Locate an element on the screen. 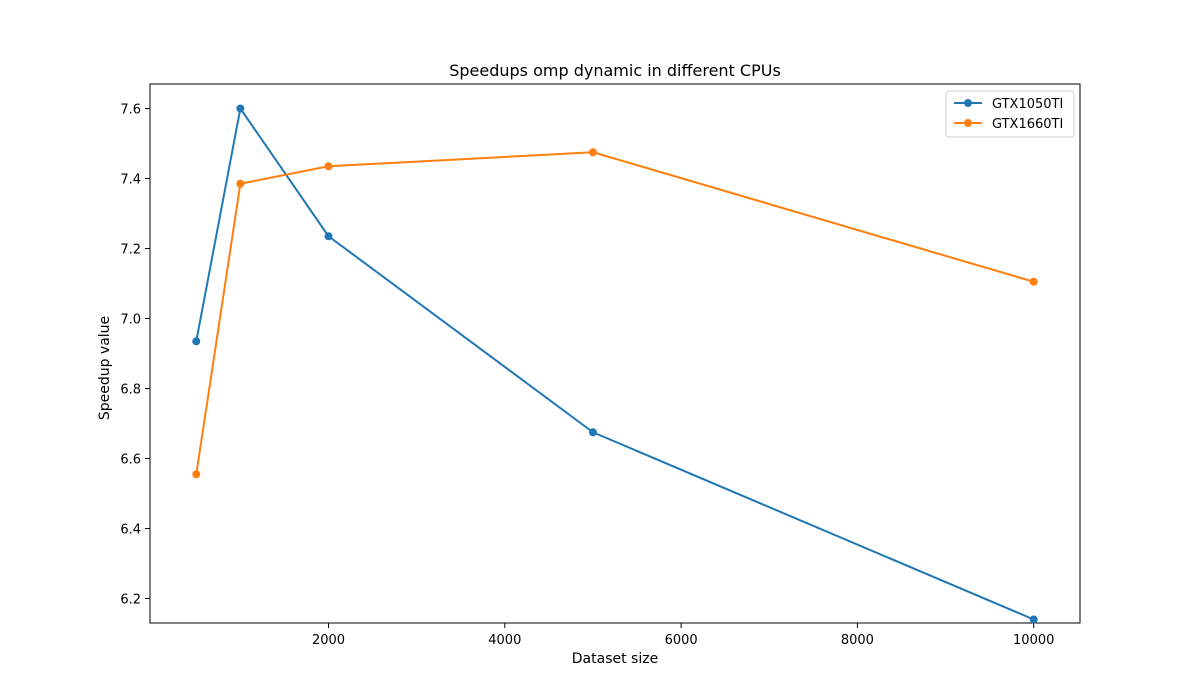  y-tick-label: 7.6 is located at coordinates (130, 110).